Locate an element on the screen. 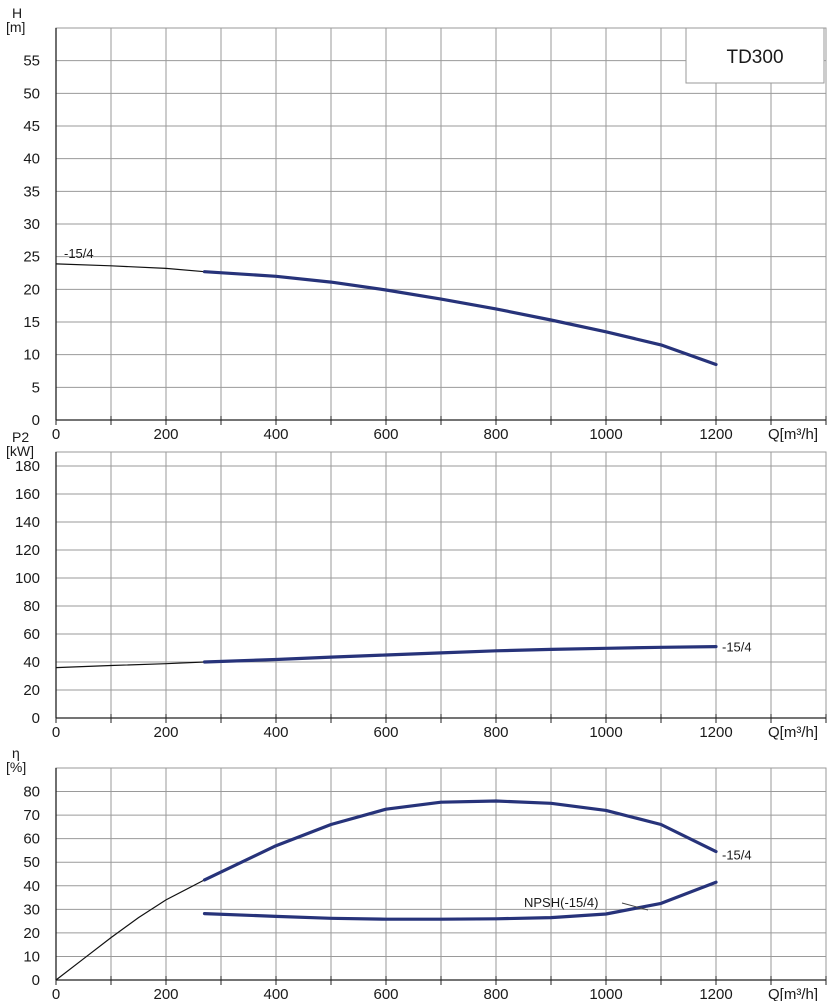 The height and width of the screenshot is (1001, 831). y-tick-label: 55 is located at coordinates (31, 61).